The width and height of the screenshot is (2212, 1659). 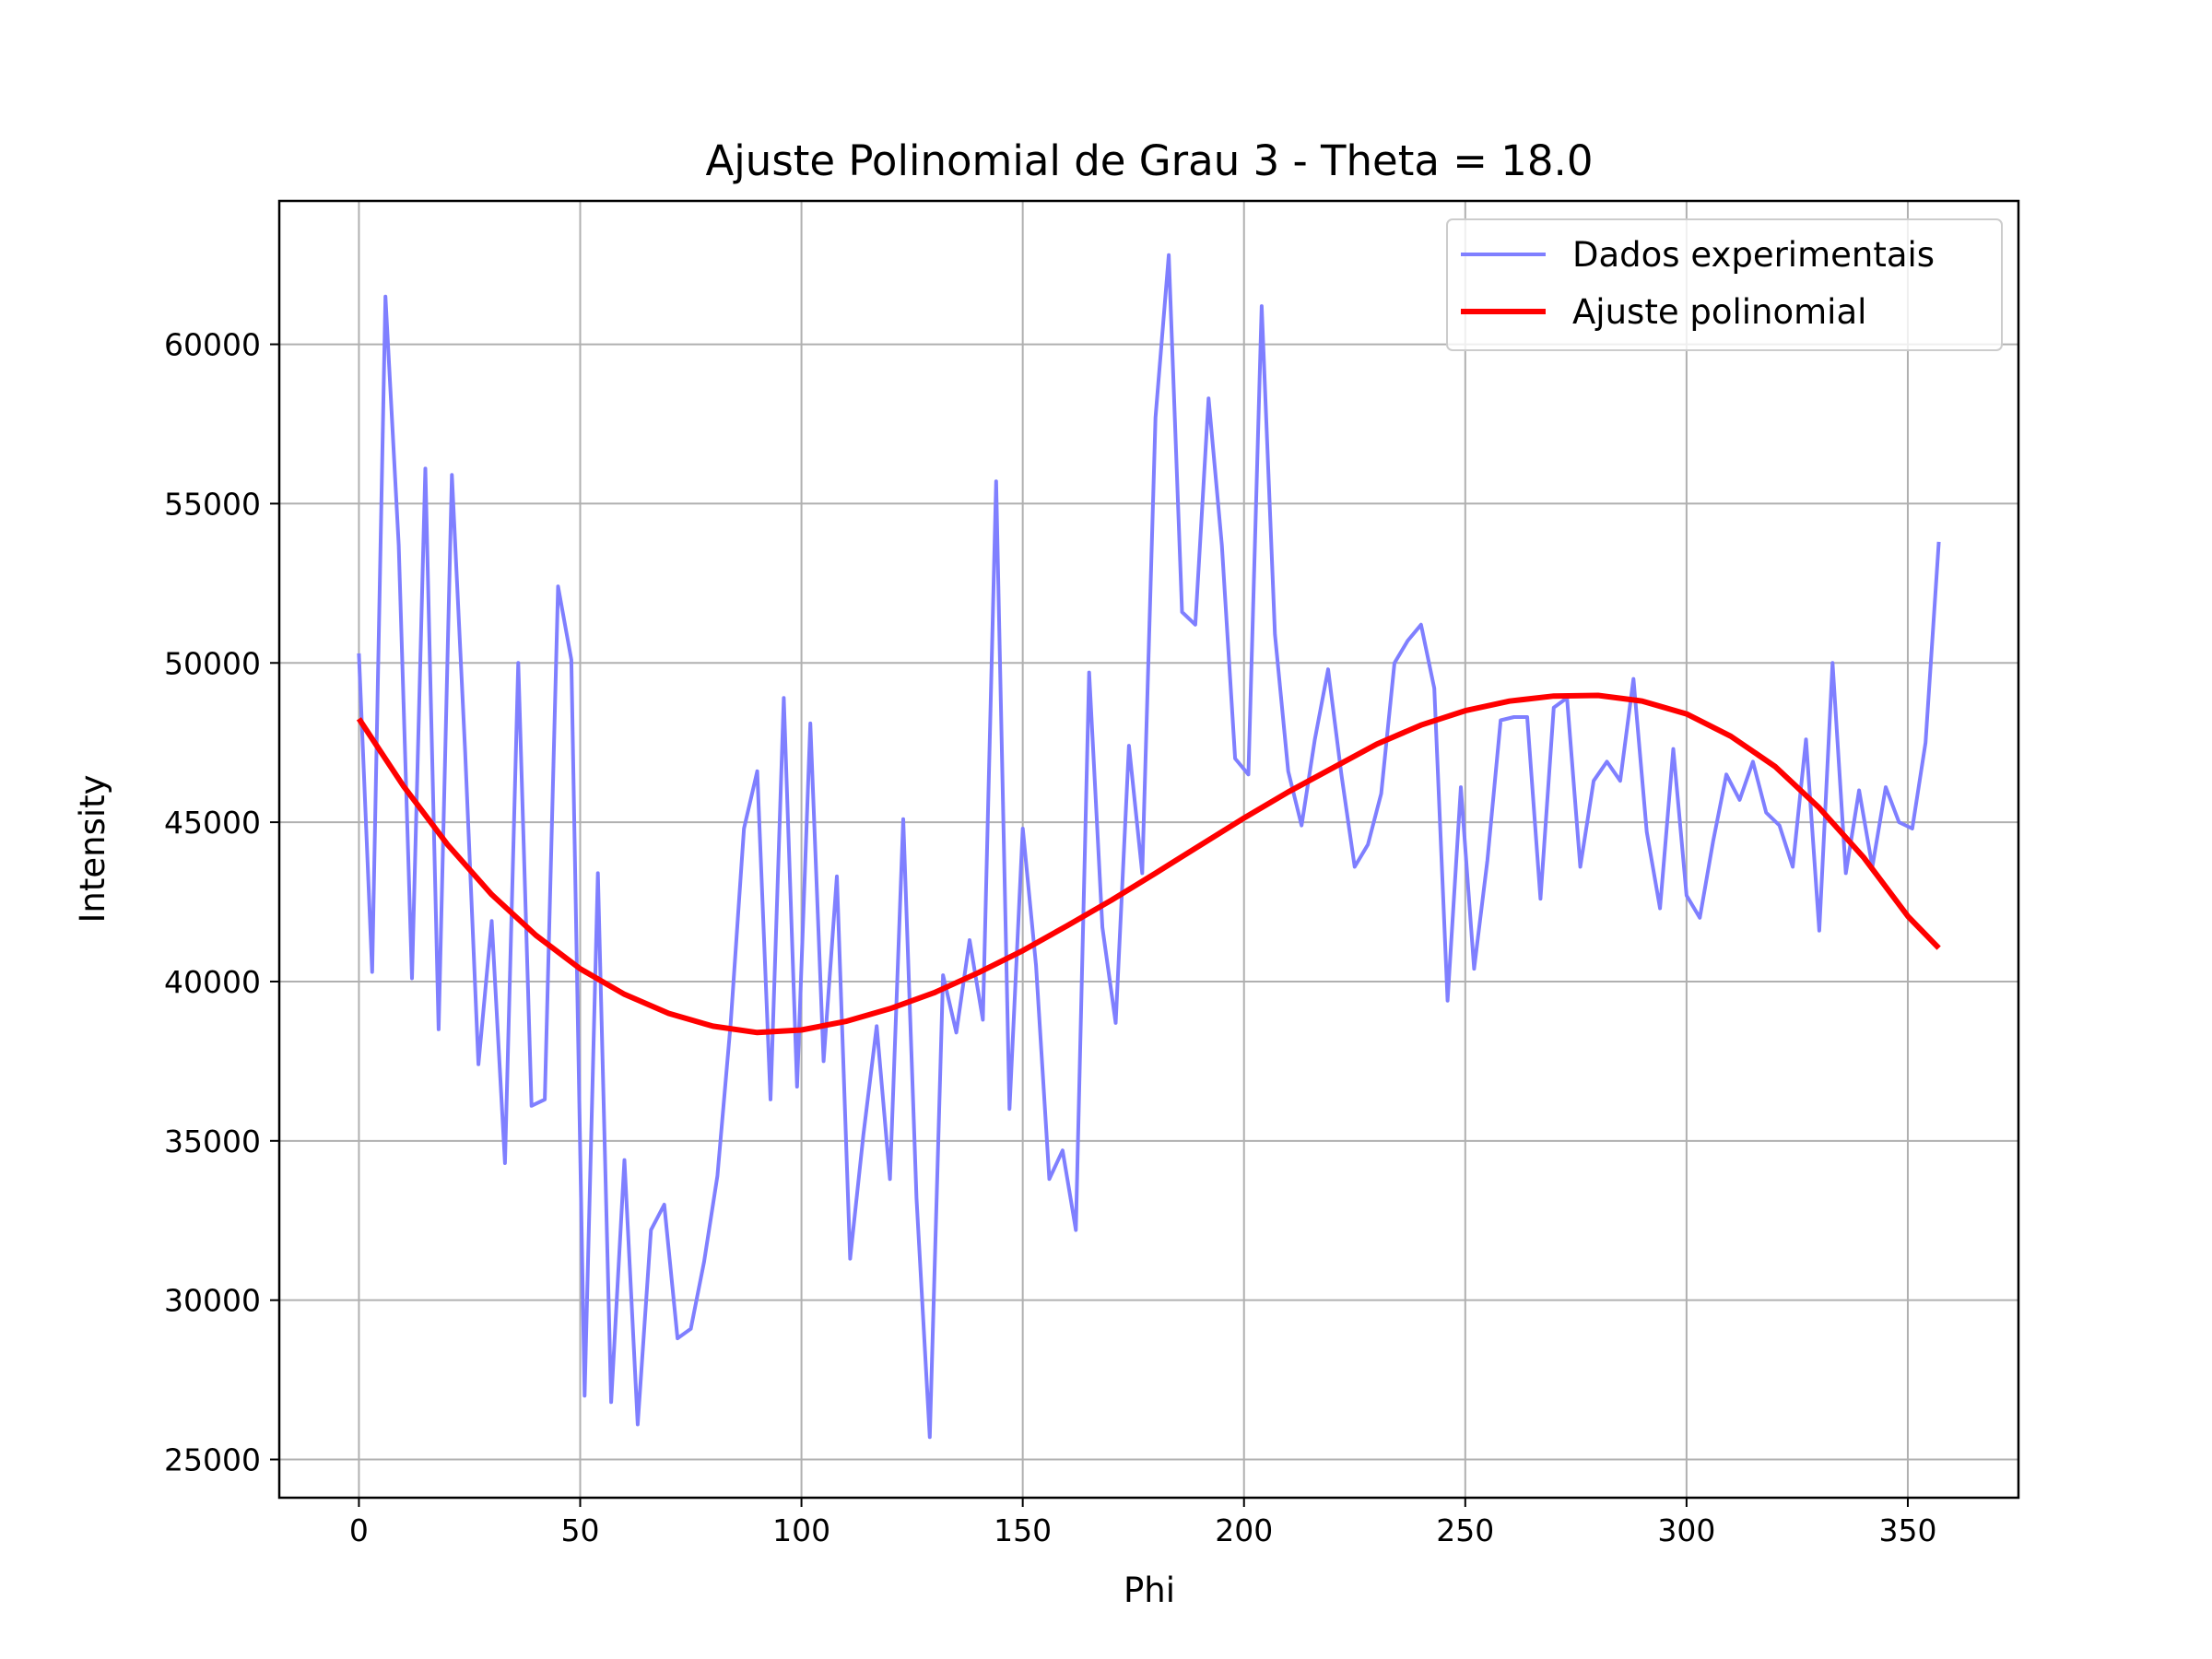 I want to click on y-tick-label: 50000, so click(x=212, y=663).